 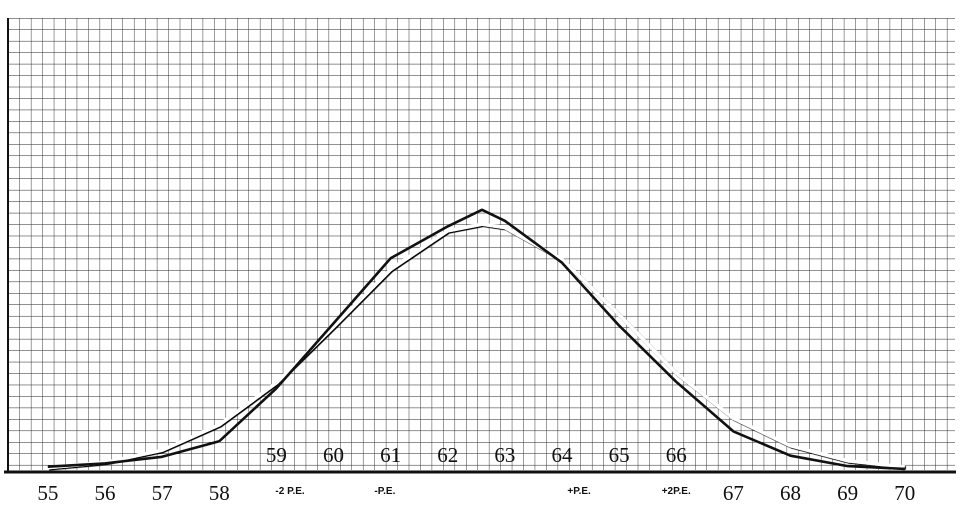 I want to click on x-tick-label: 62, so click(x=447, y=455).